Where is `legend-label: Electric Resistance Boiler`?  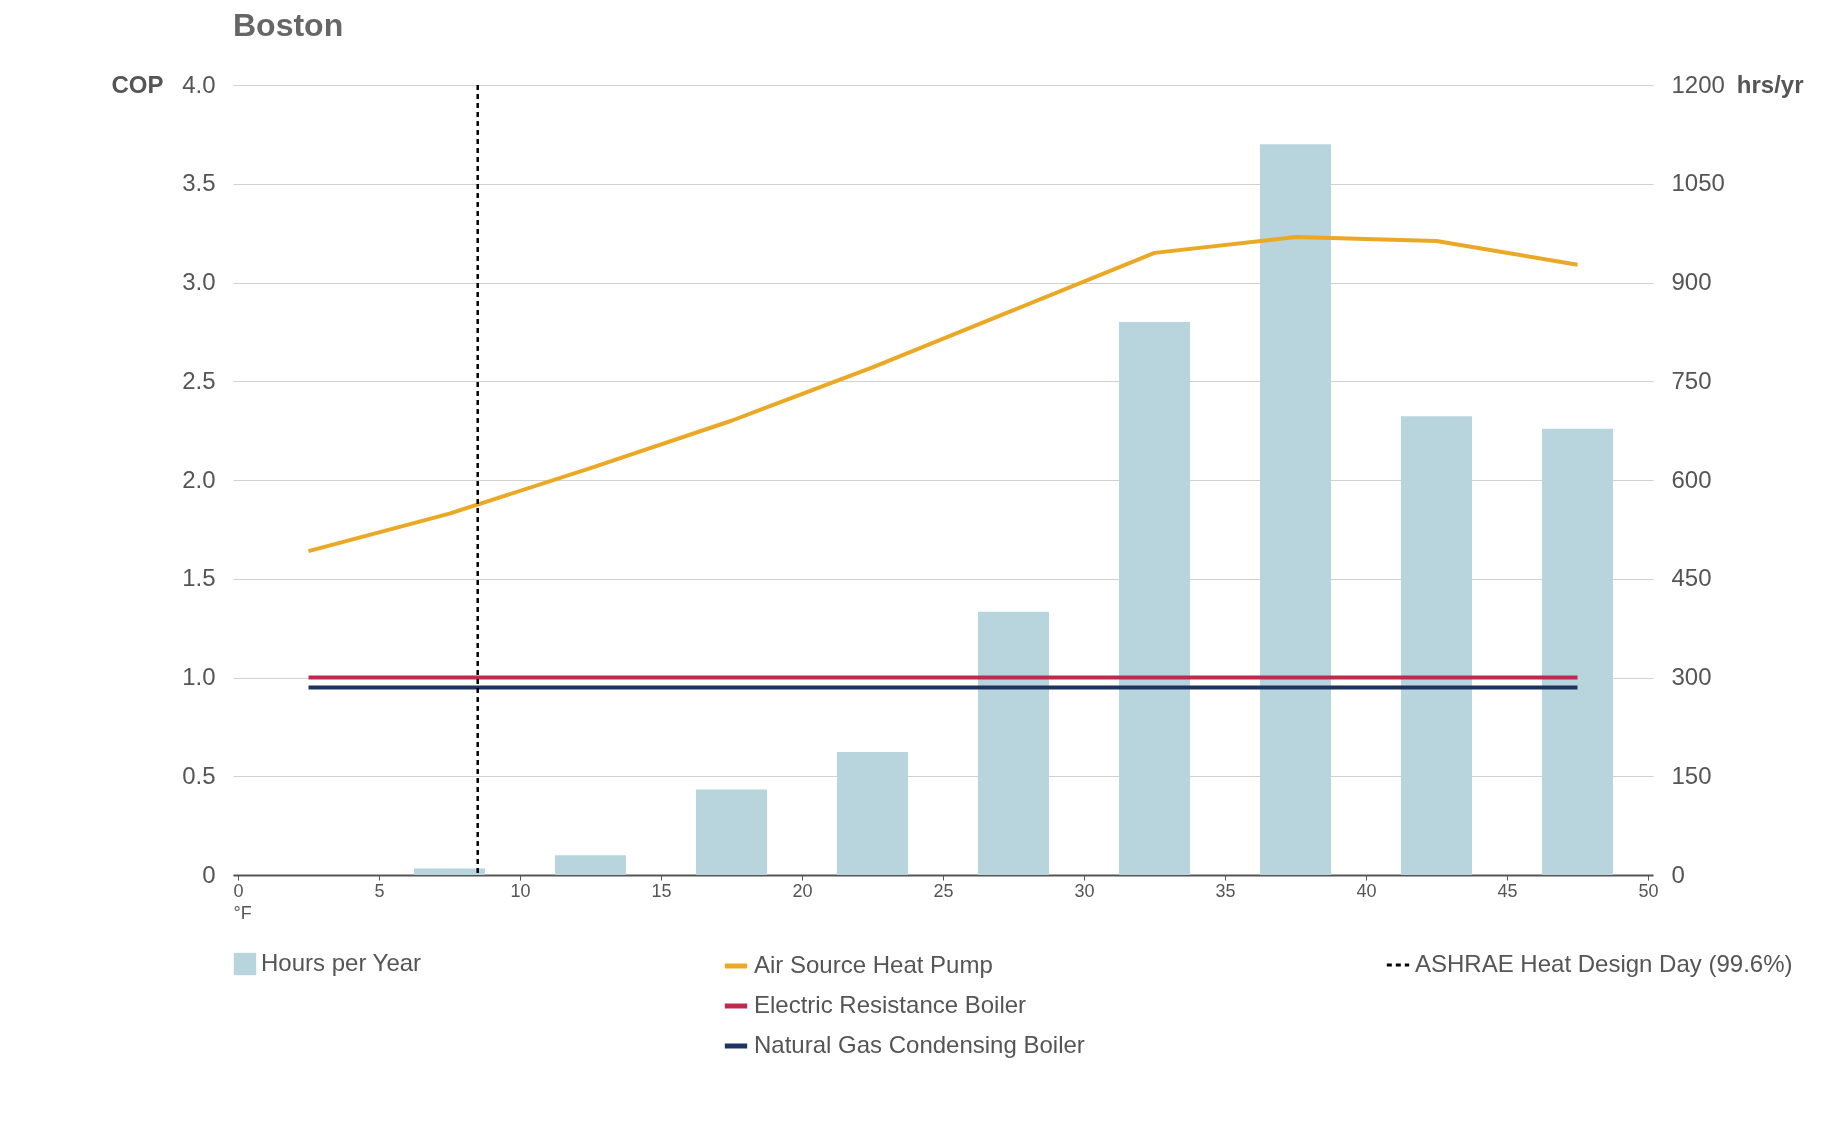 legend-label: Electric Resistance Boiler is located at coordinates (890, 1004).